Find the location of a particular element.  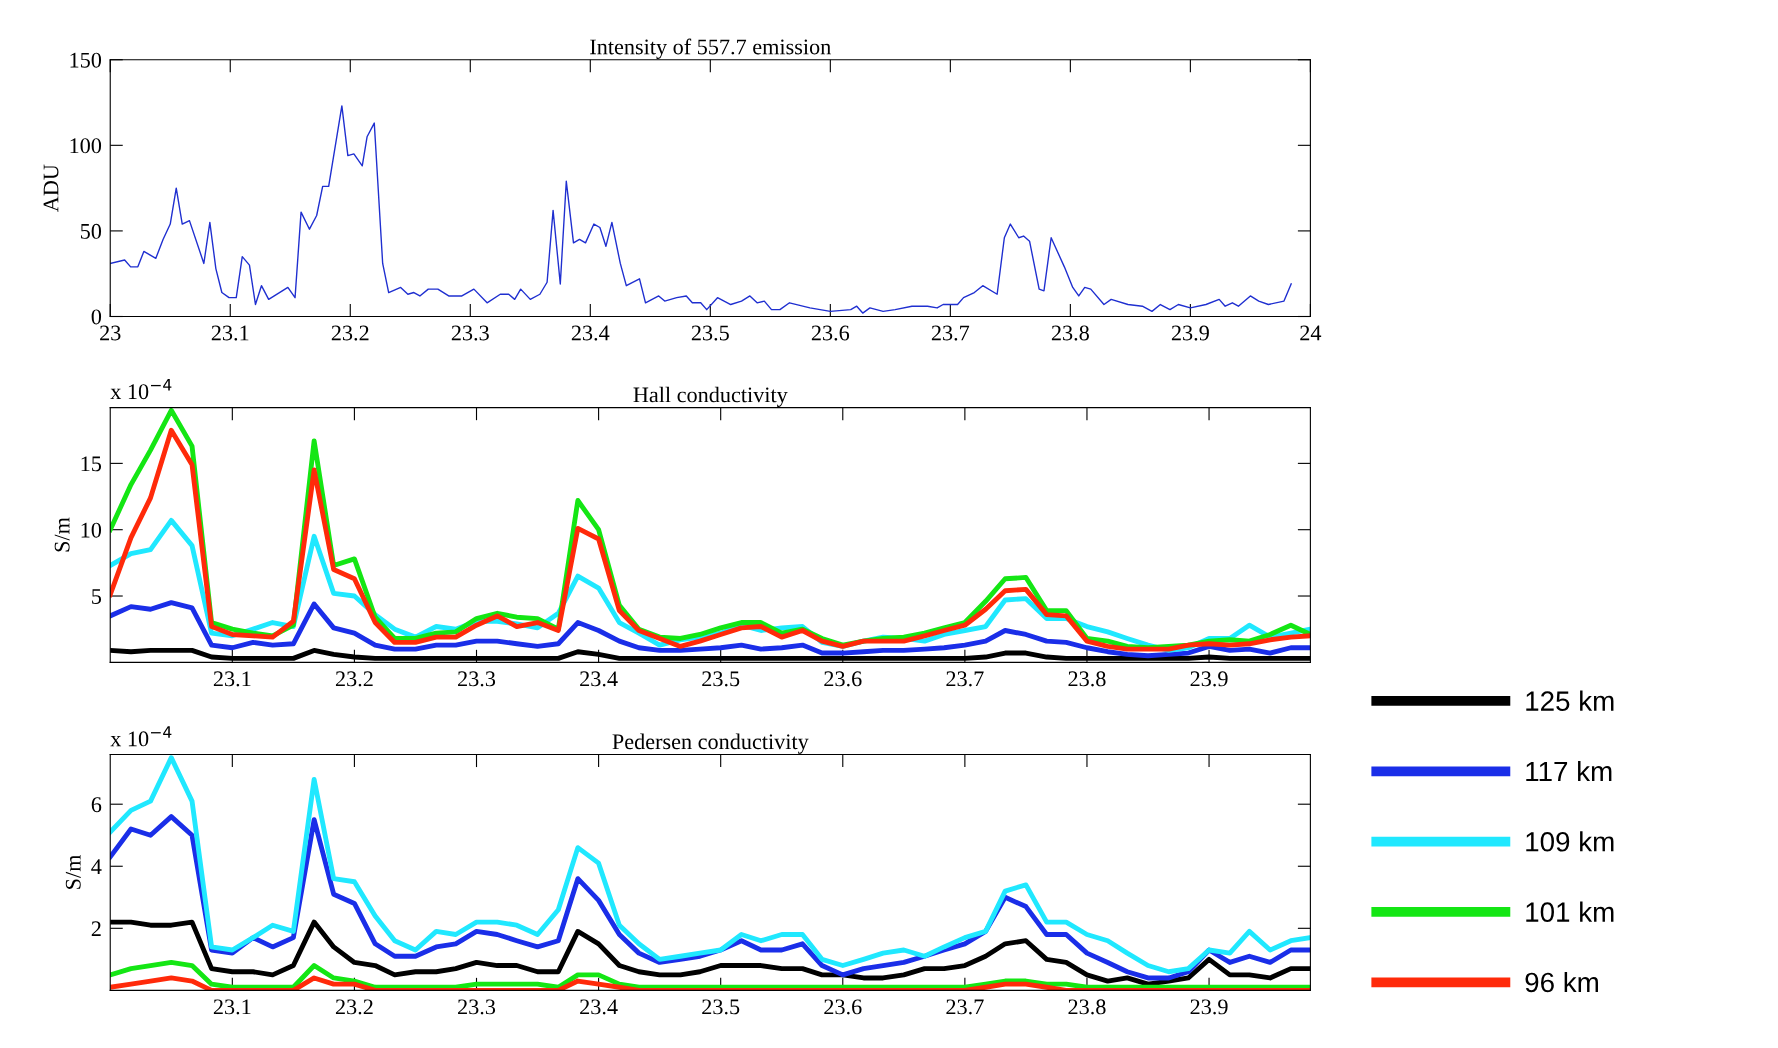

y-tick-label: 6 is located at coordinates (96, 805).